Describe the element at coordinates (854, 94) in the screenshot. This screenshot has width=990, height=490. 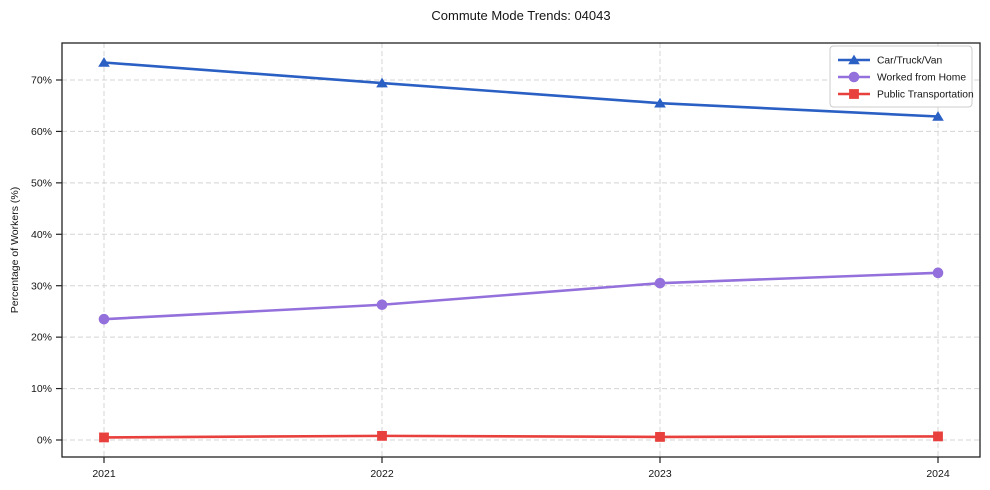
I see `legend-marker-public-transportation` at that location.